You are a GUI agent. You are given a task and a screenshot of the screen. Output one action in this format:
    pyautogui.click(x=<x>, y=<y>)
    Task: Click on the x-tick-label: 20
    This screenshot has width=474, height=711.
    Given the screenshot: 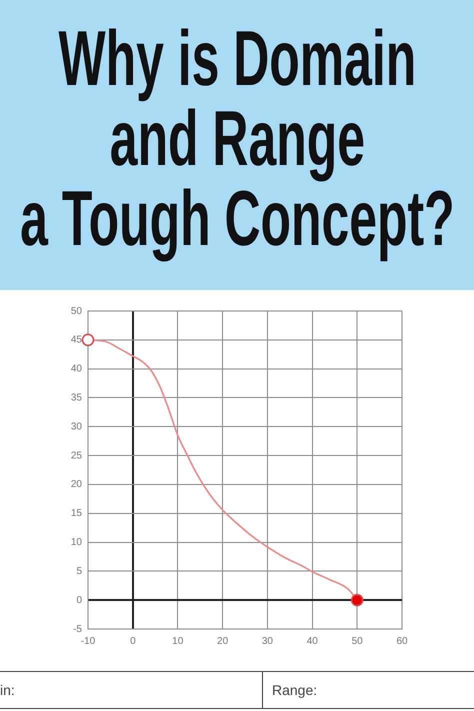 What is the action you would take?
    pyautogui.click(x=223, y=641)
    